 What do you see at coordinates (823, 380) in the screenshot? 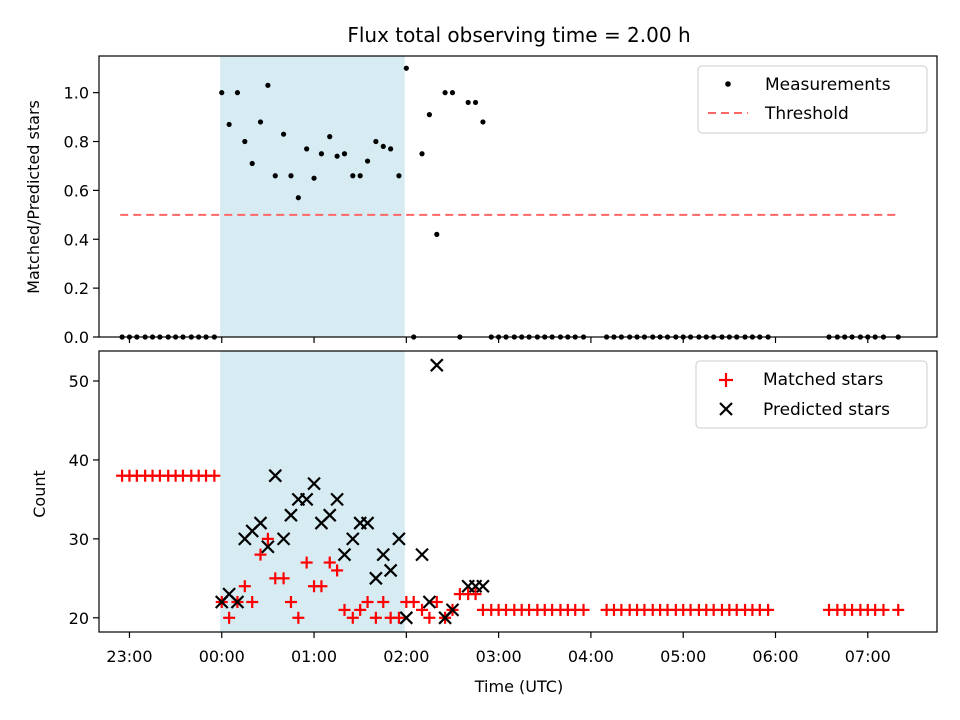
I see `legend-matched-label: Matched stars` at bounding box center [823, 380].